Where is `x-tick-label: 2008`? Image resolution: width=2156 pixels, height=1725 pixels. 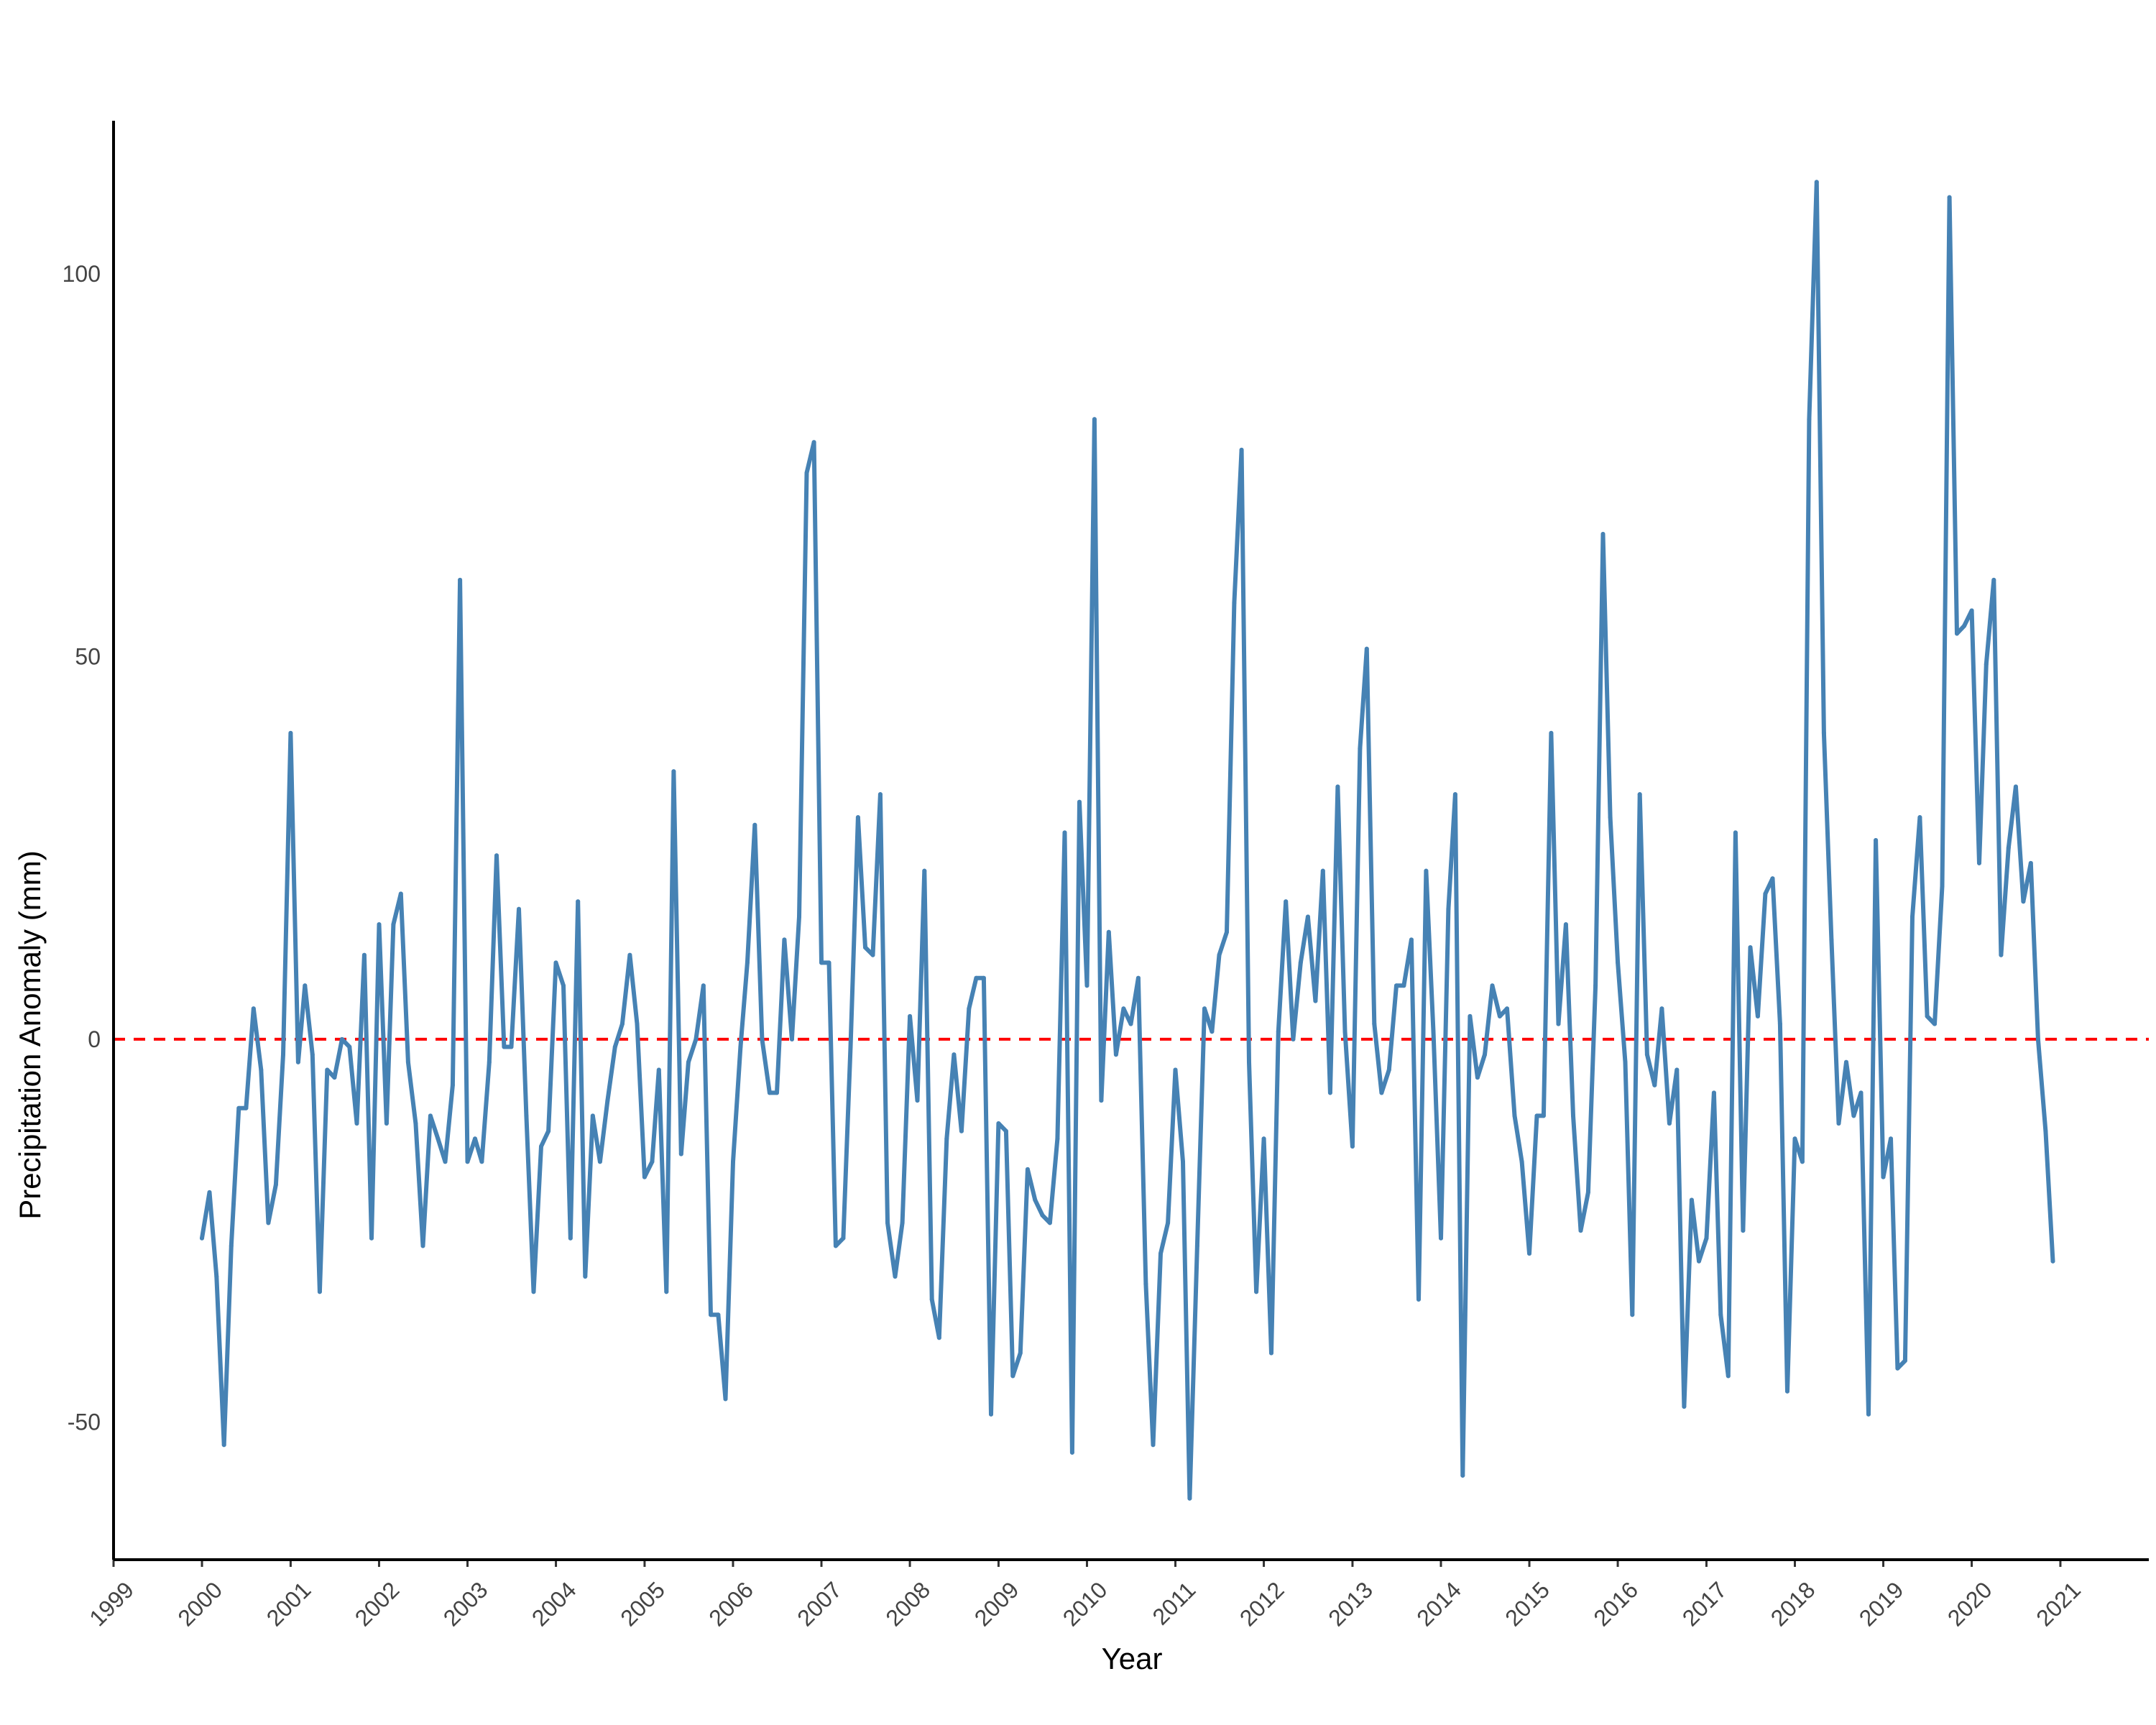 x-tick-label: 2008 is located at coordinates (907, 1604).